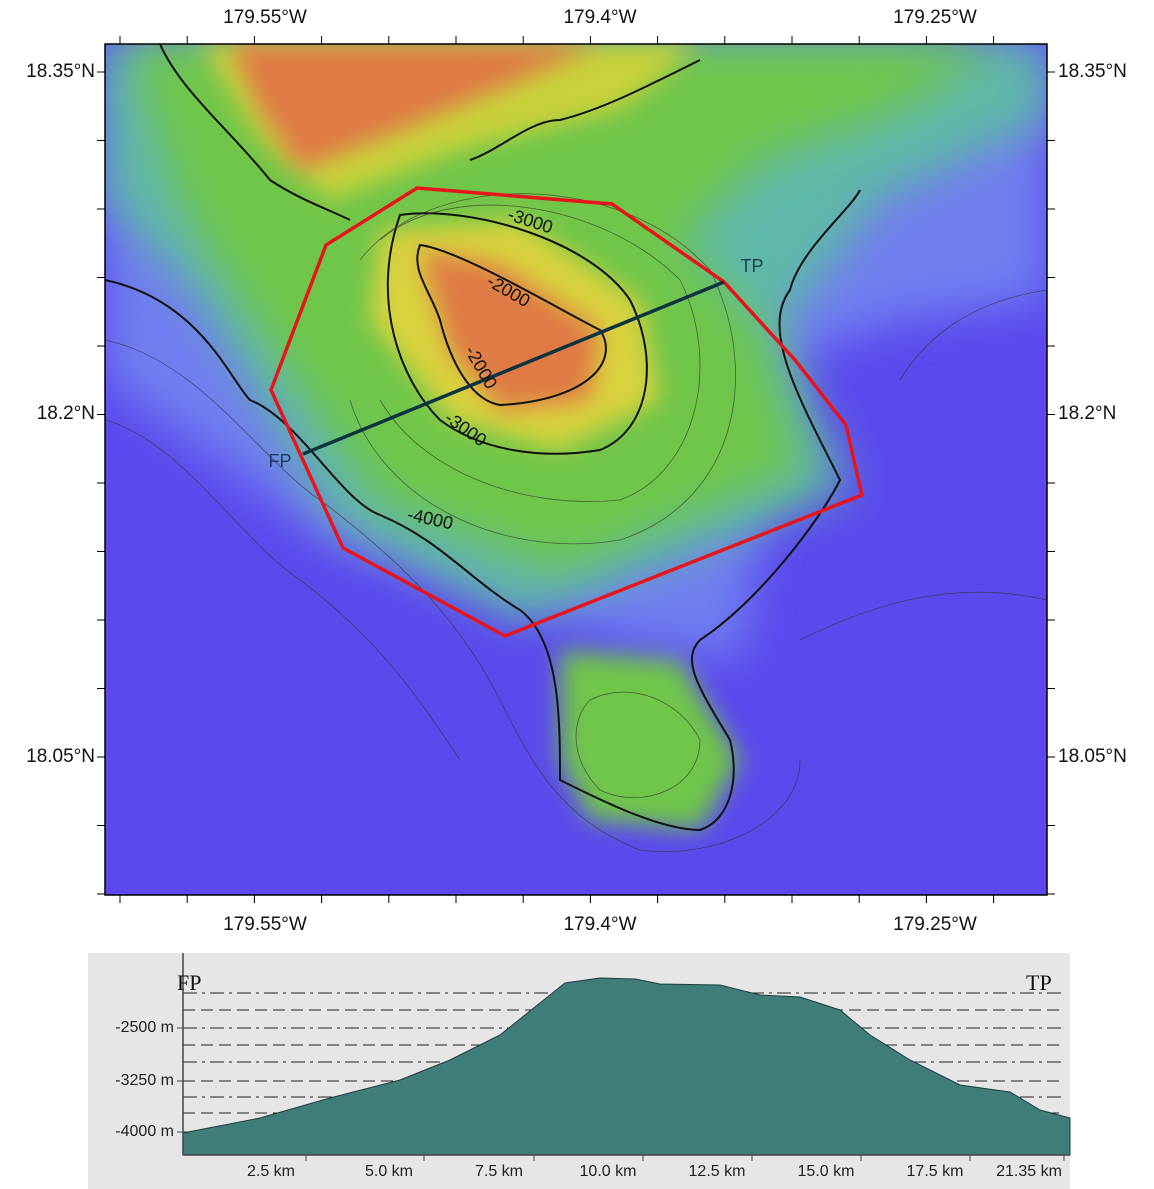  What do you see at coordinates (60, 756) in the screenshot?
I see `left-lat-label: 18.05°N` at bounding box center [60, 756].